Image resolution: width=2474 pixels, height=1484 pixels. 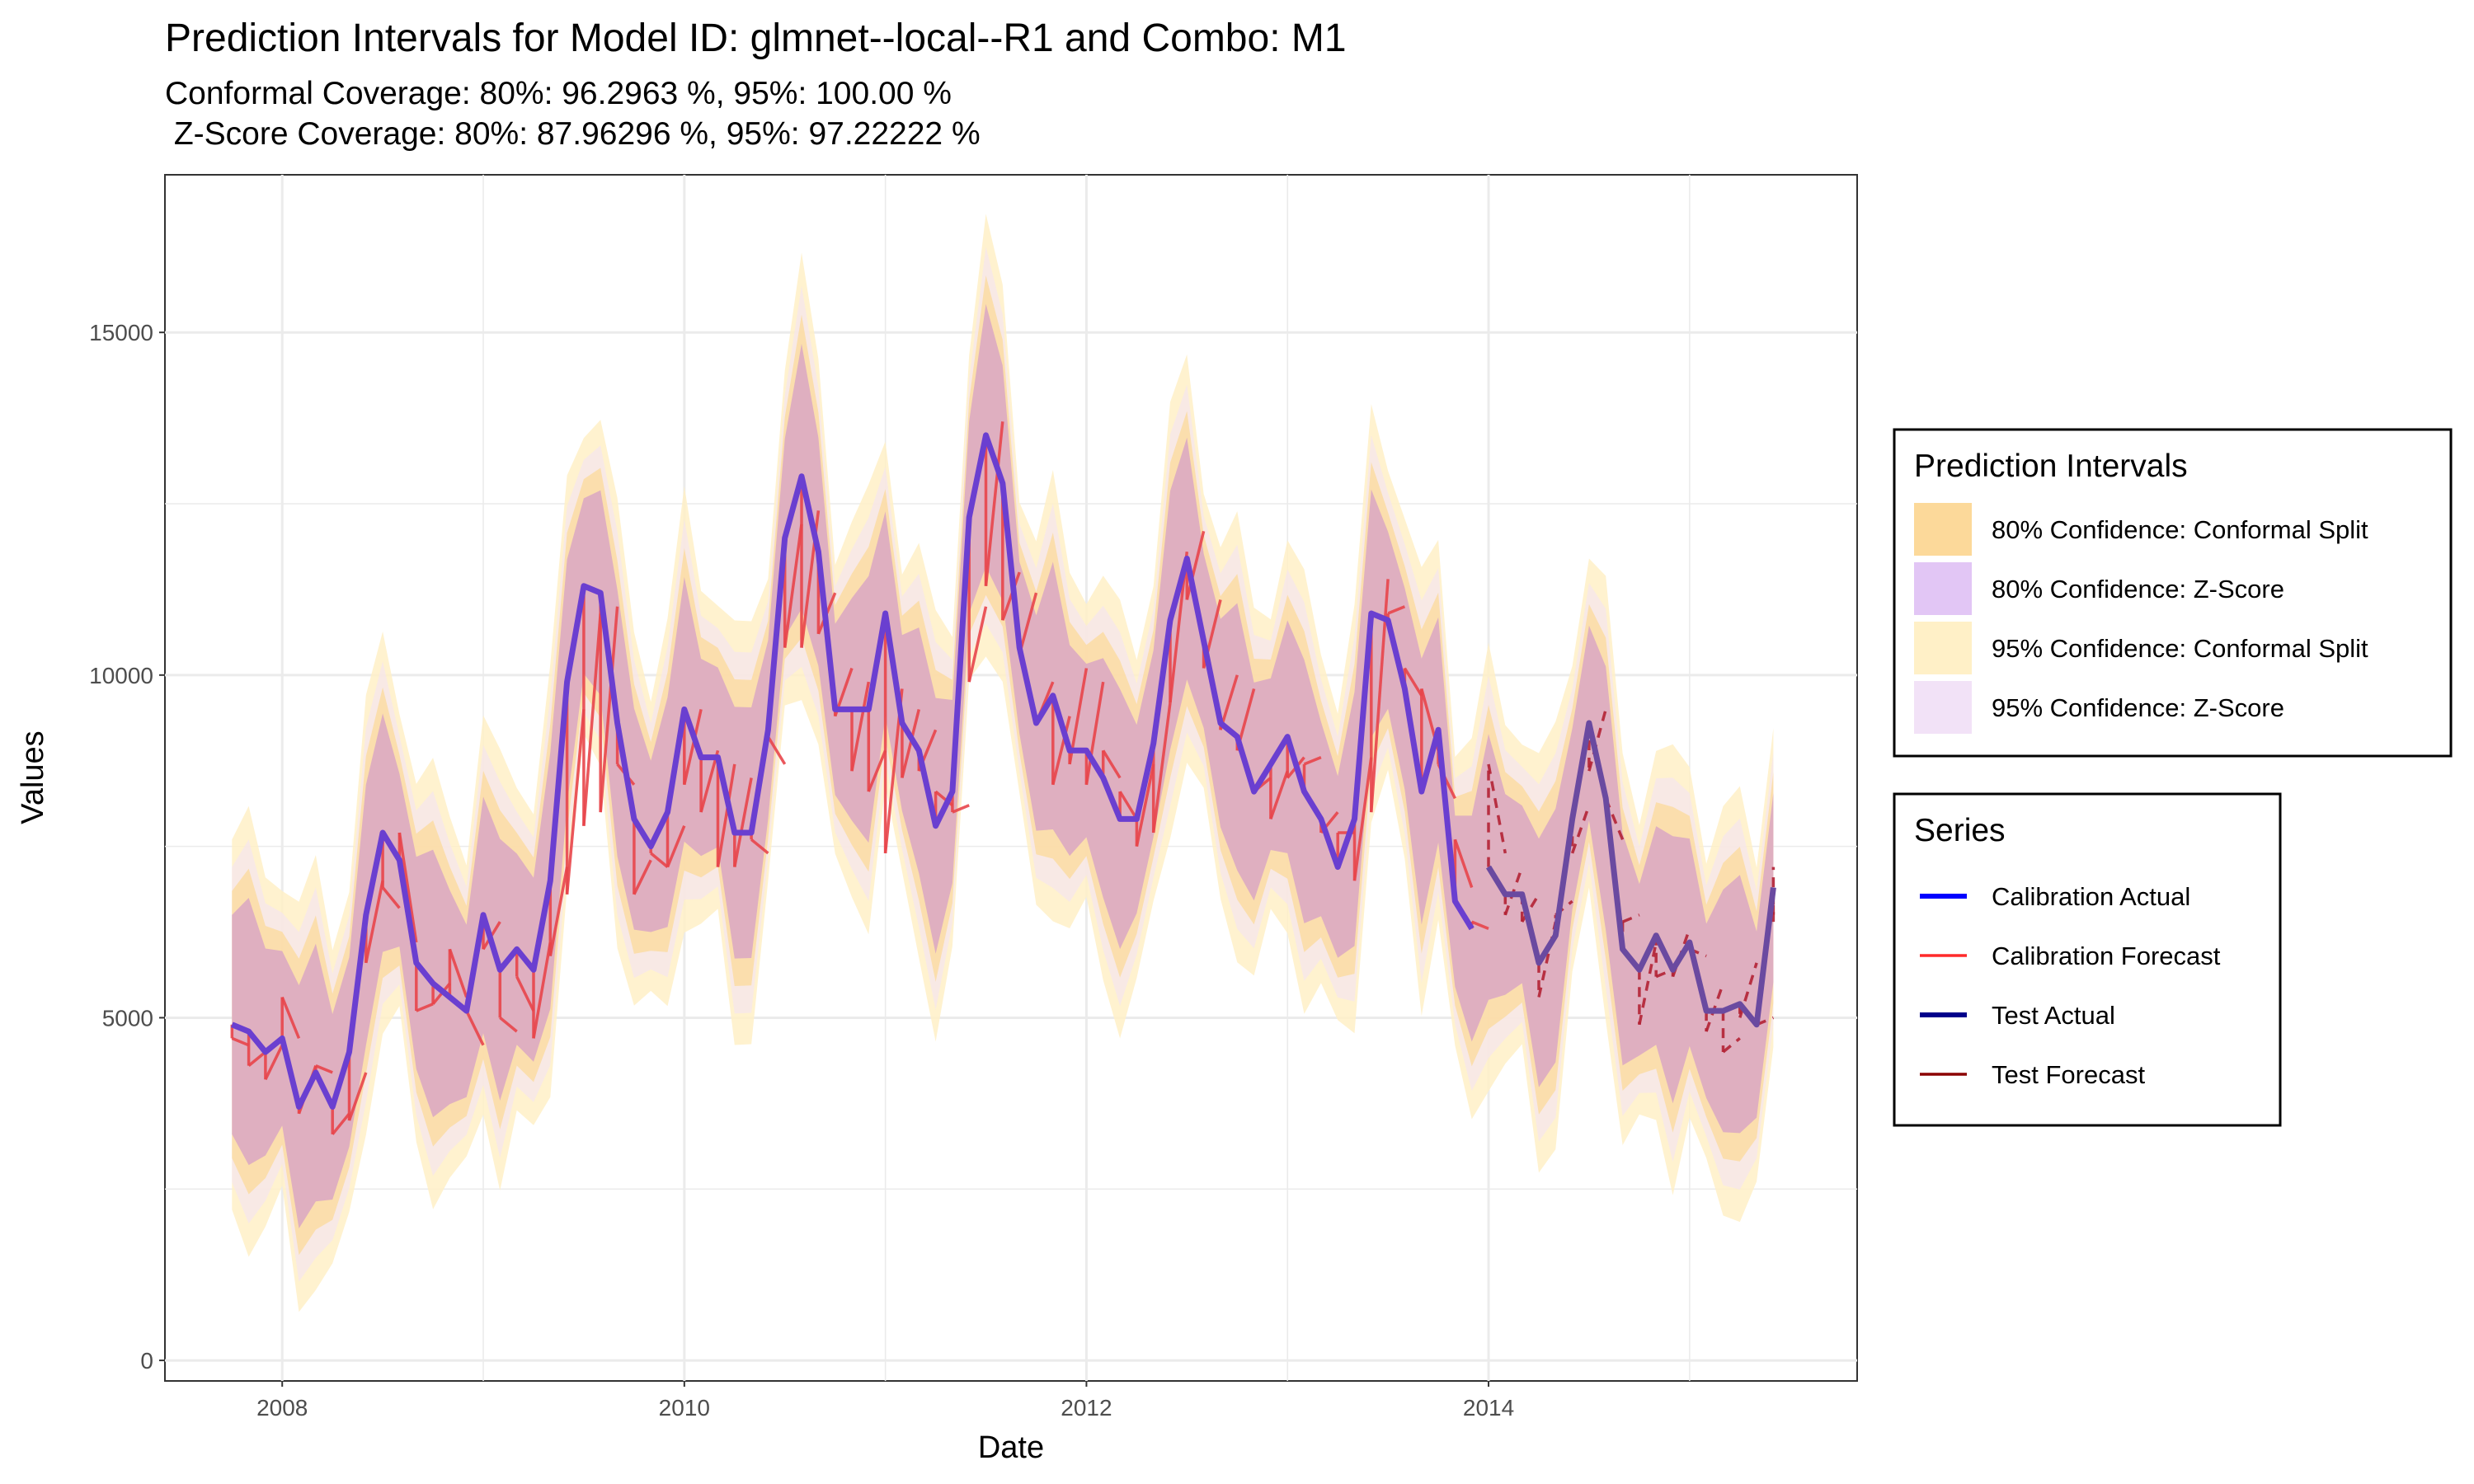 What do you see at coordinates (2180, 529) in the screenshot?
I see `legend-label-conformal-80: 80% Confidence: Conformal Split` at bounding box center [2180, 529].